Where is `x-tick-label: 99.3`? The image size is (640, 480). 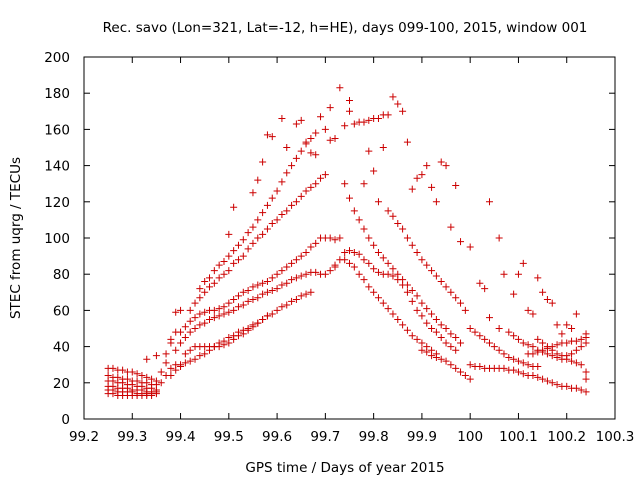 x-tick-label: 99.3 is located at coordinates (132, 437).